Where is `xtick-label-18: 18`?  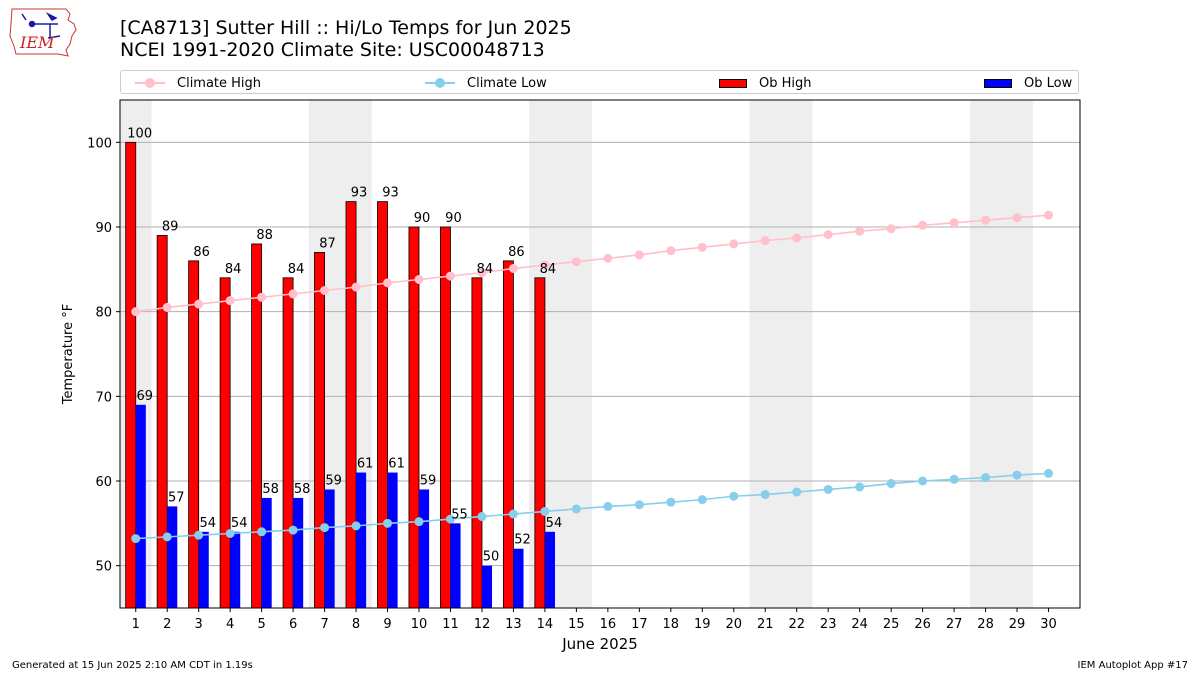 xtick-label-18: 18 is located at coordinates (671, 624).